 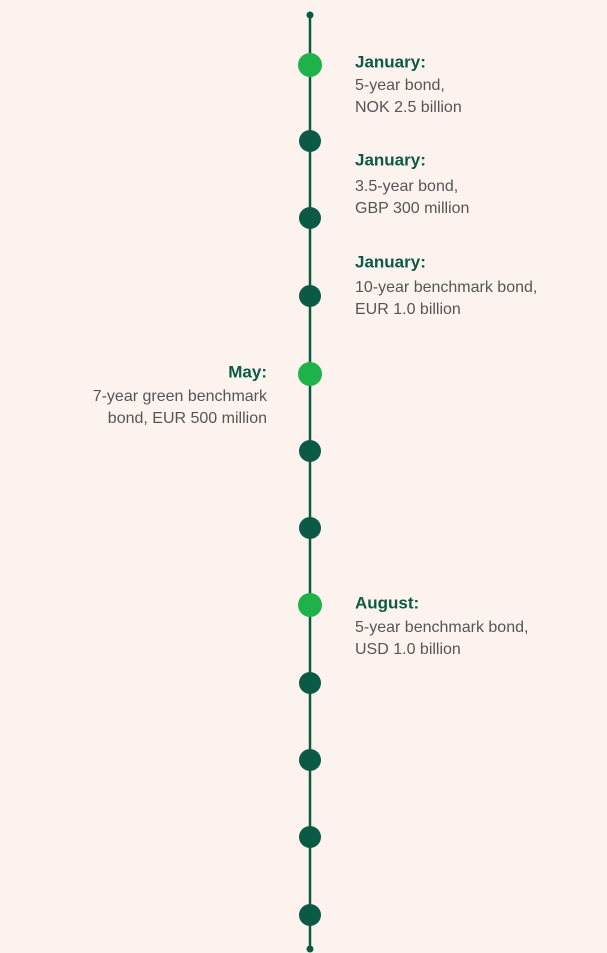 I want to click on dots, so click(x=310, y=489).